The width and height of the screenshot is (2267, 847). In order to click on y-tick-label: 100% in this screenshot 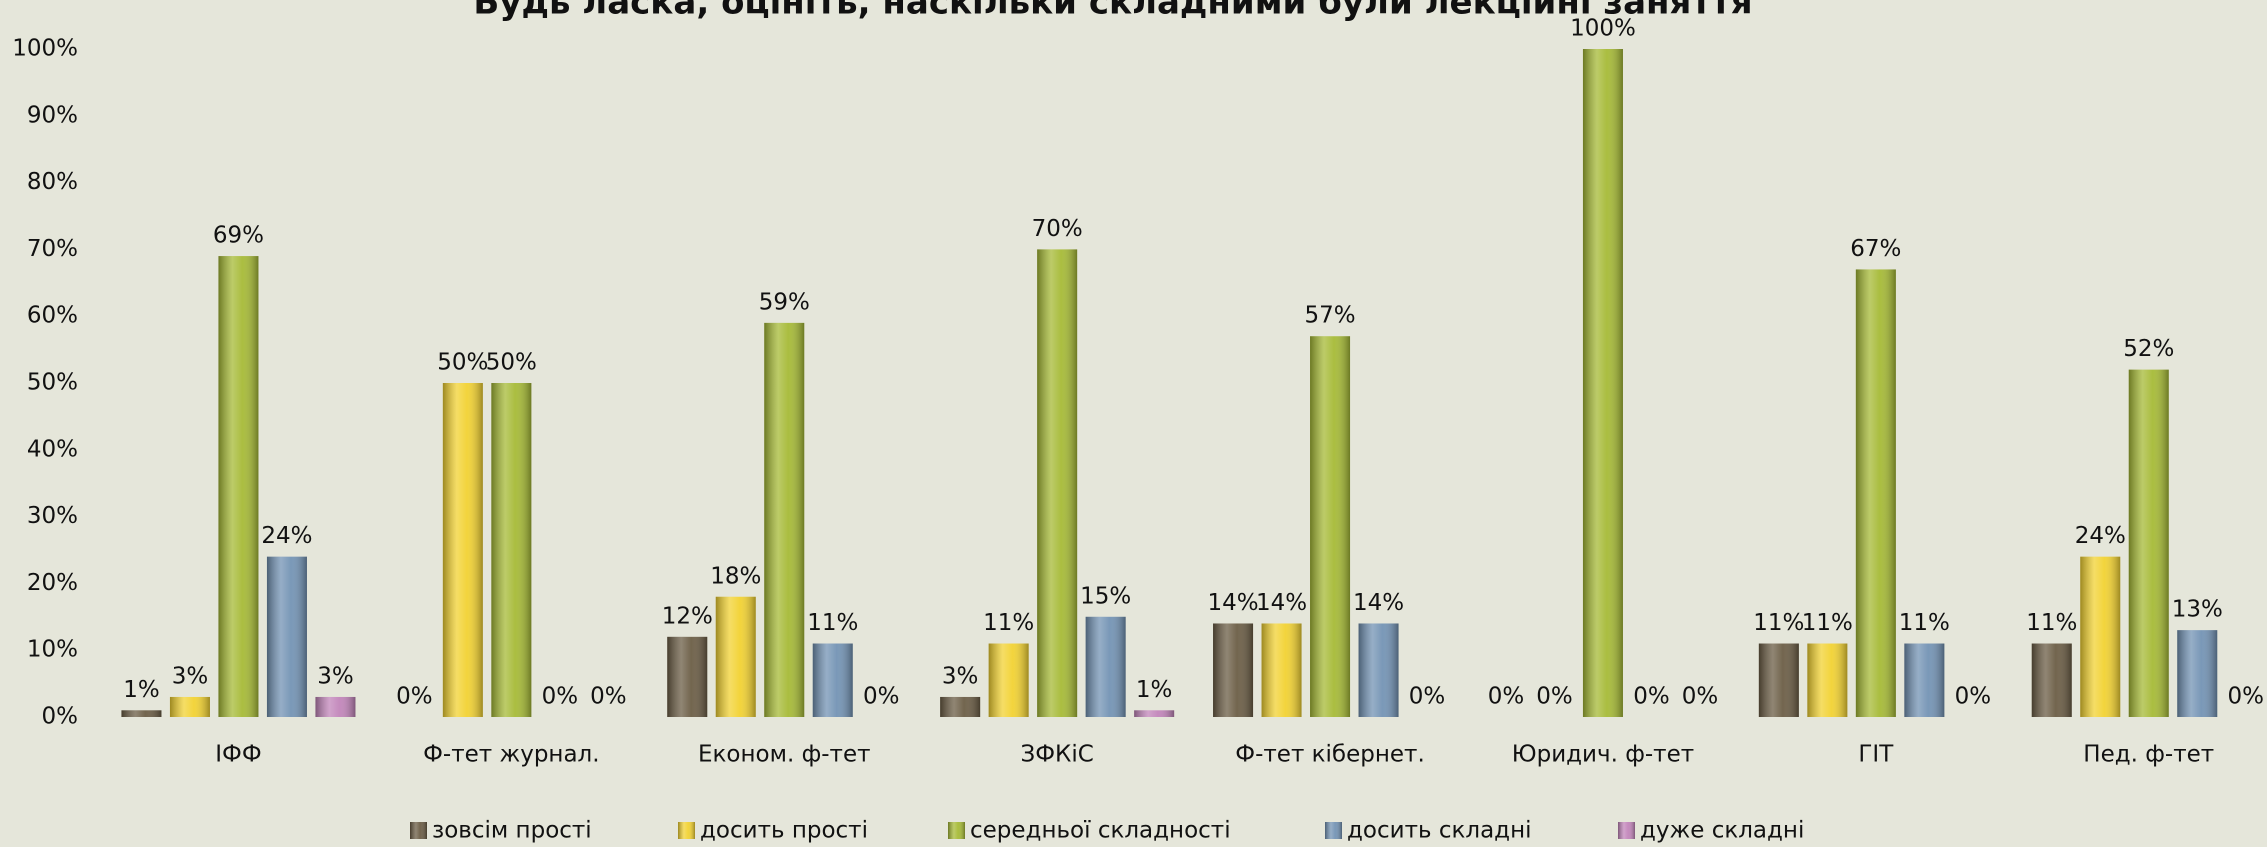, I will do `click(45, 49)`.